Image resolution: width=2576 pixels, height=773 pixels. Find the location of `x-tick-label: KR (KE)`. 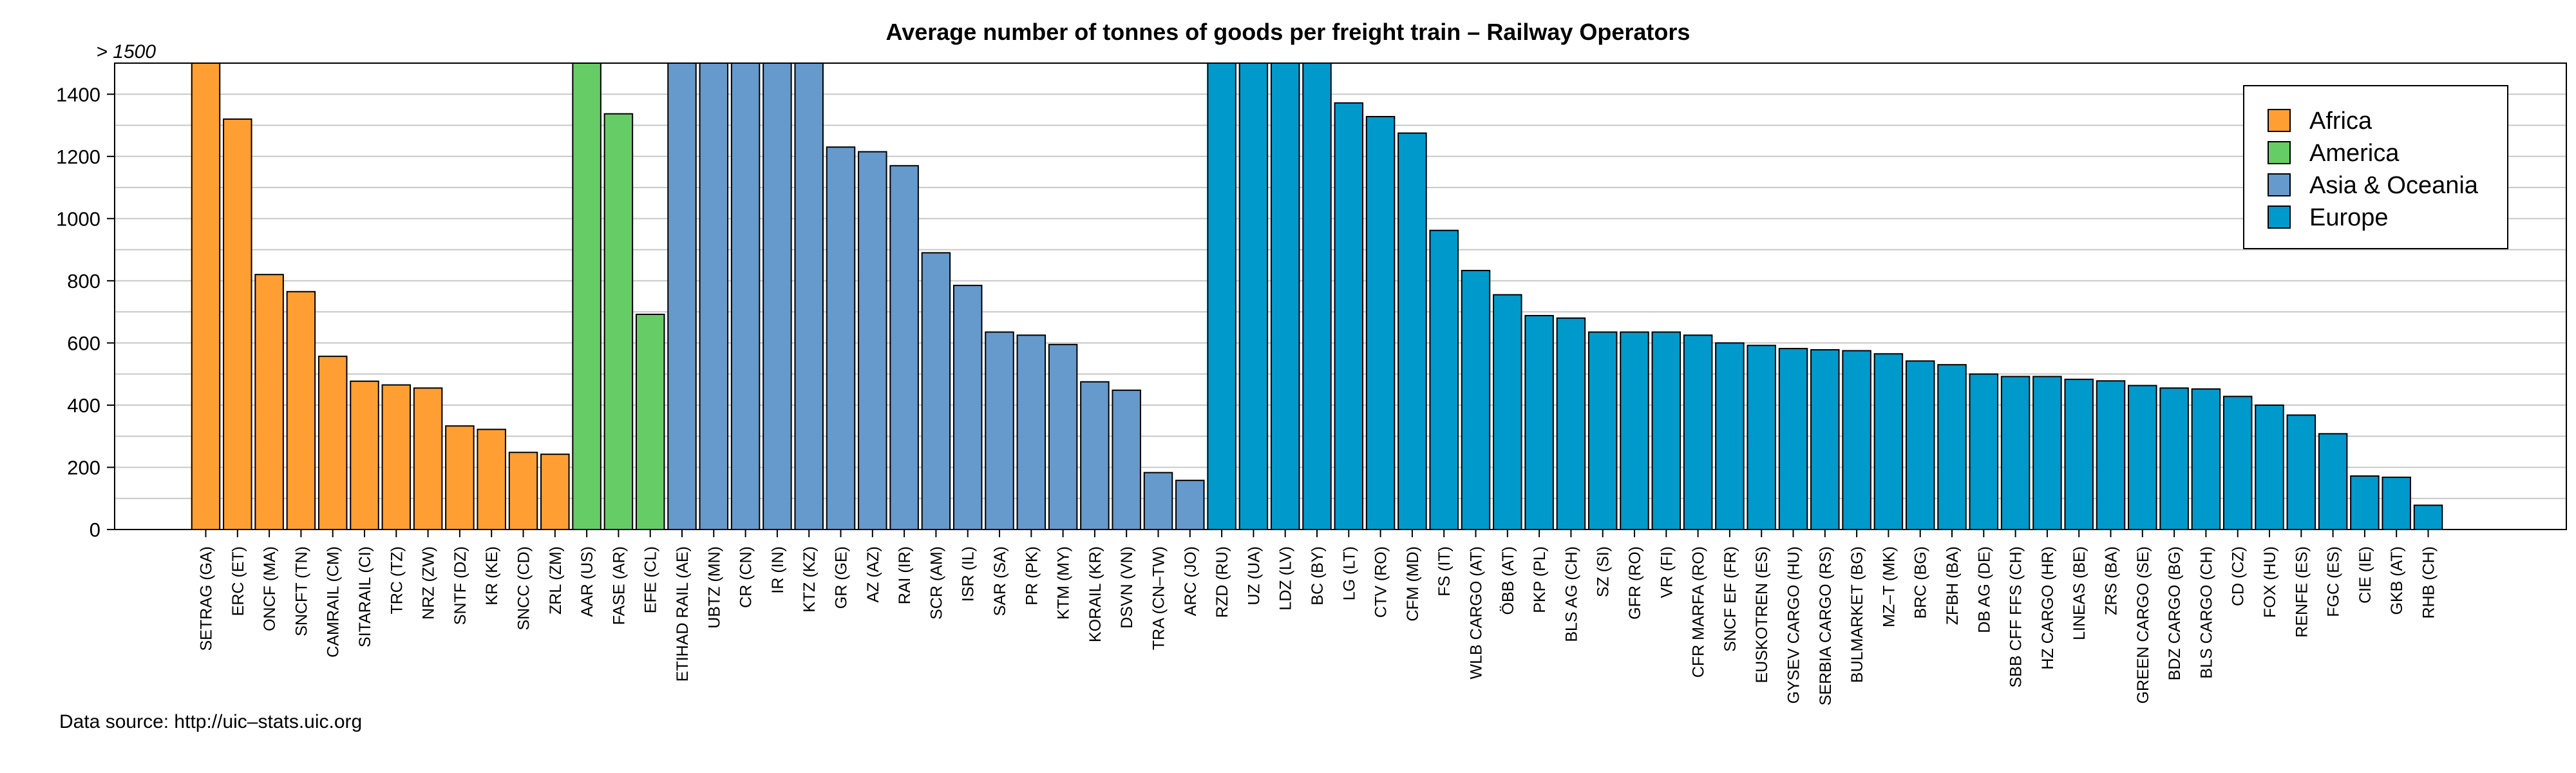

x-tick-label: KR (KE) is located at coordinates (492, 576).